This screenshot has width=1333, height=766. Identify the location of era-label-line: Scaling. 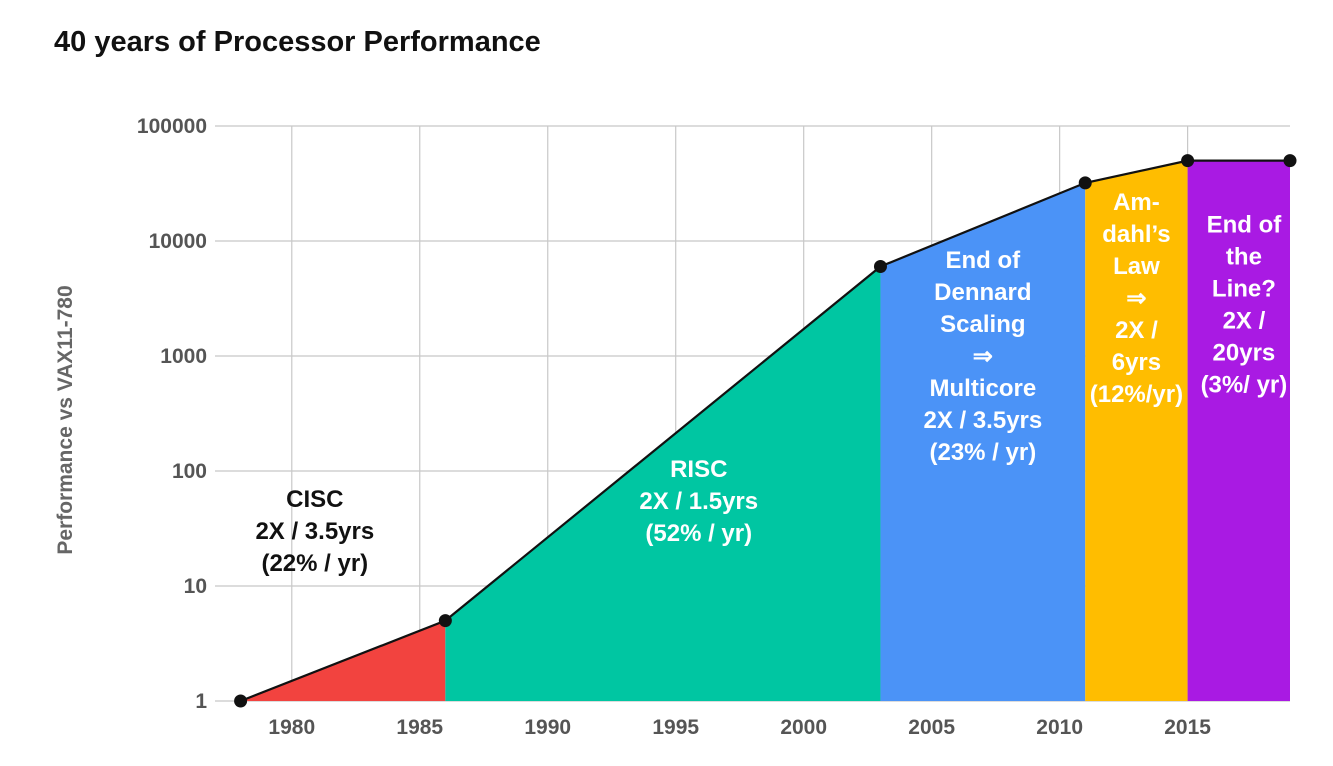
(982, 324).